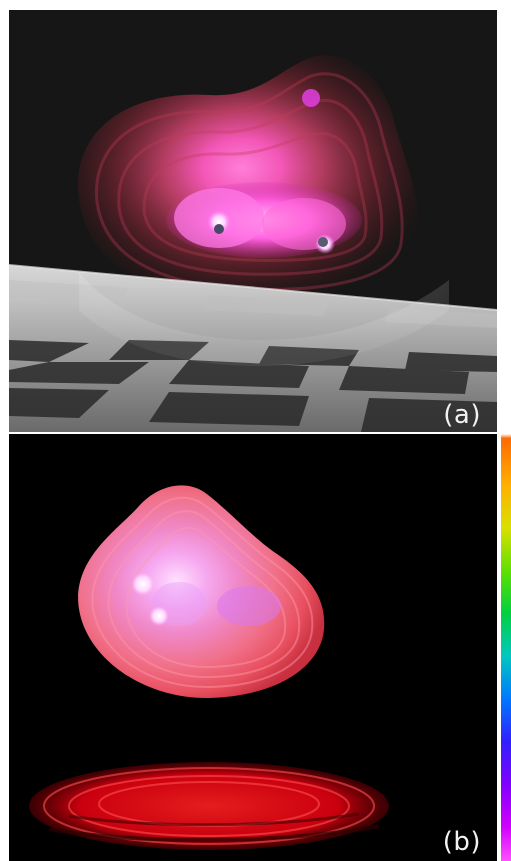 This screenshot has height=861, width=511. I want to click on panel-label-b: (b), so click(461, 842).